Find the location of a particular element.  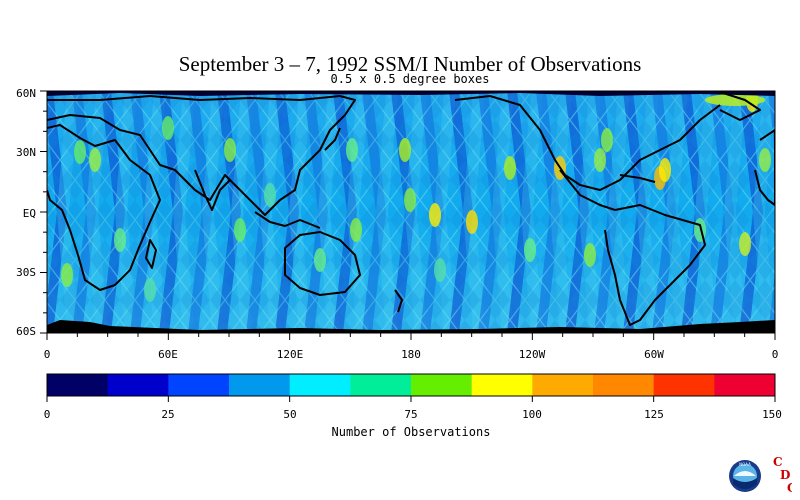

lat-label-60n: 60N is located at coordinates (26, 93).